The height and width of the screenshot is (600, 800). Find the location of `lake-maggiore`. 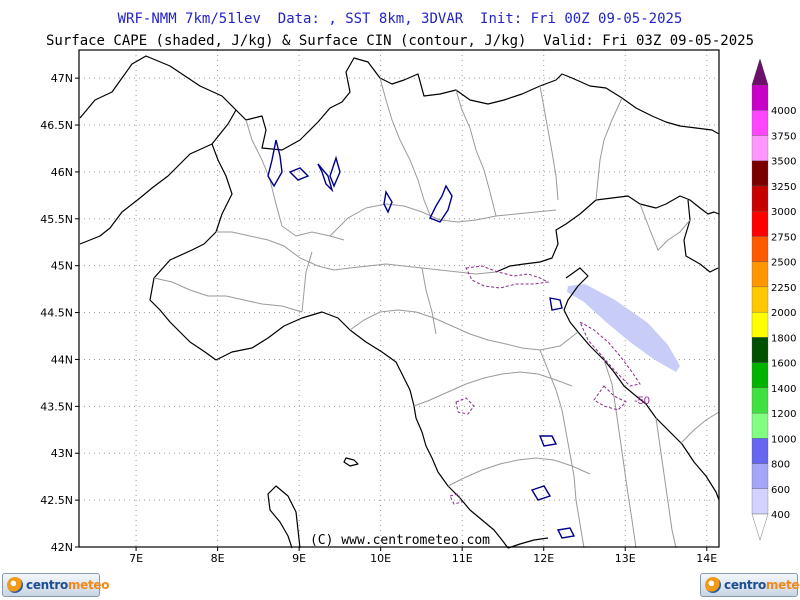

lake-maggiore is located at coordinates (275, 163).